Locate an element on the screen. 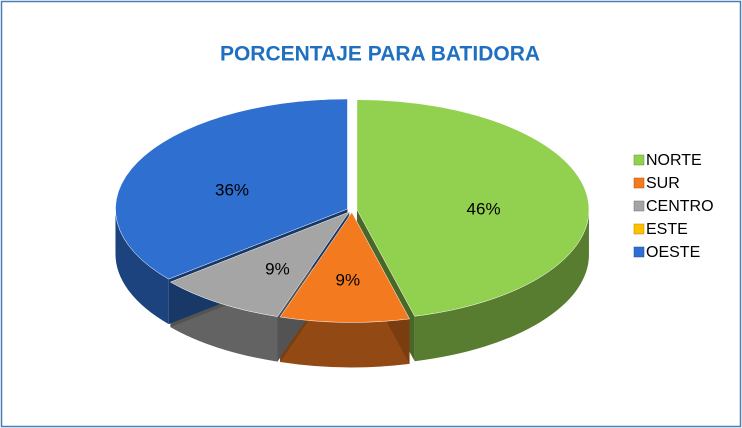 This screenshot has height=428, width=742. data-label: 46% is located at coordinates (484, 209).